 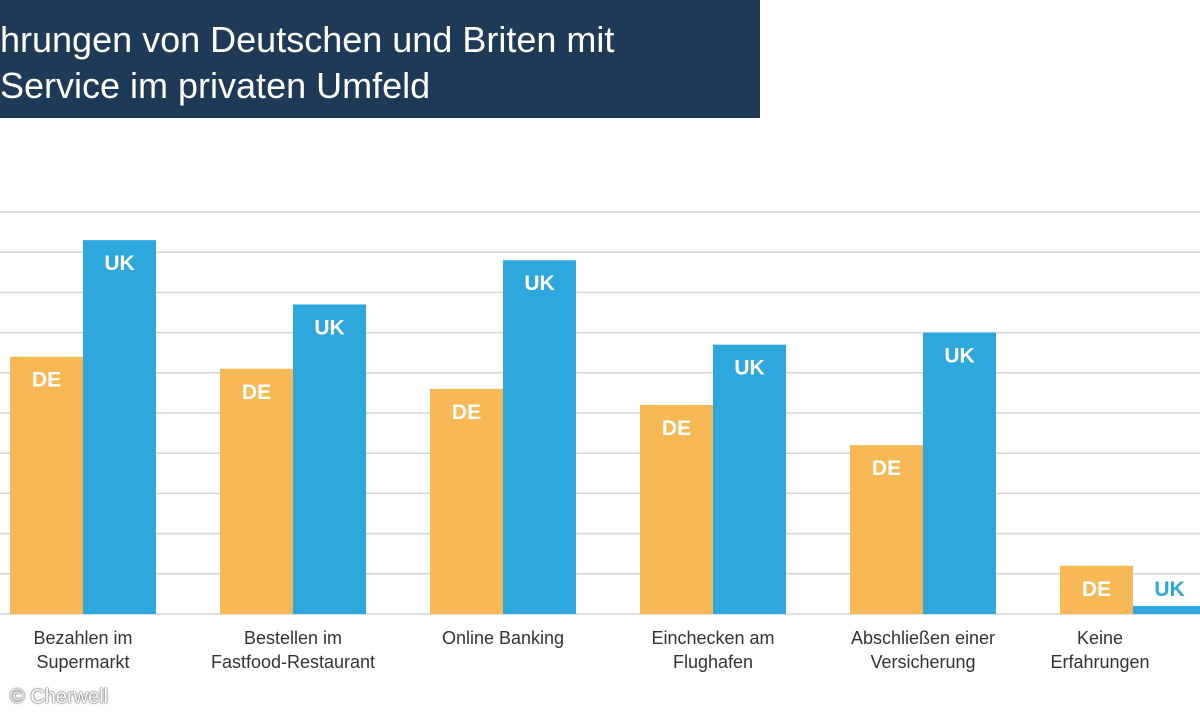 What do you see at coordinates (1100, 650) in the screenshot?
I see `category-label: Keine Erfahrungen` at bounding box center [1100, 650].